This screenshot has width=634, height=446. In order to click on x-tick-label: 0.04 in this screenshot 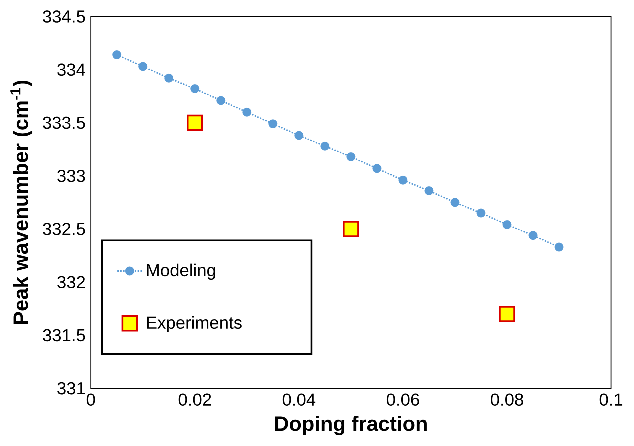, I will do `click(299, 400)`.